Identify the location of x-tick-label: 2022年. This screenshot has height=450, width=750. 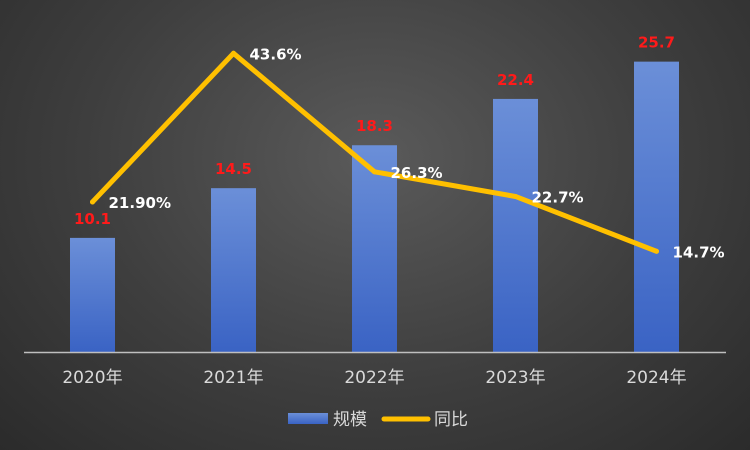
(374, 378).